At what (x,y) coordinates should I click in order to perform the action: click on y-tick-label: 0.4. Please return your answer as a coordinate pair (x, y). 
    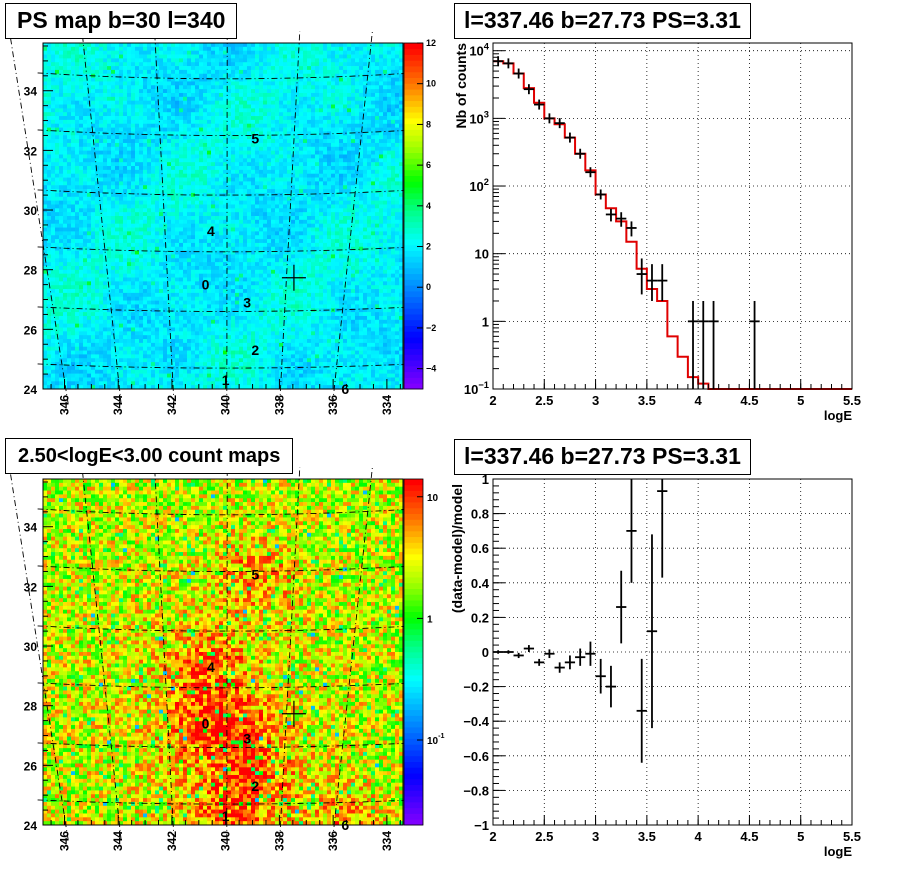
    Looking at the image, I should click on (480, 583).